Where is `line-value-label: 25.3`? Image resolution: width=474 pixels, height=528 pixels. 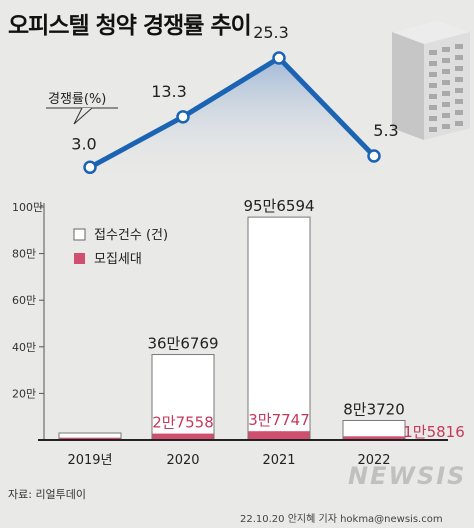 line-value-label: 25.3 is located at coordinates (271, 32).